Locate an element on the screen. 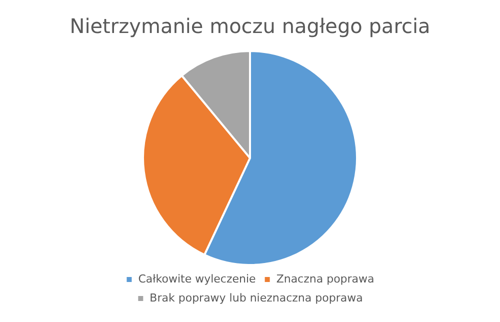 The image size is (500, 322). legend-label: Brak poprawy lub nieznaczna poprawa is located at coordinates (256, 297).